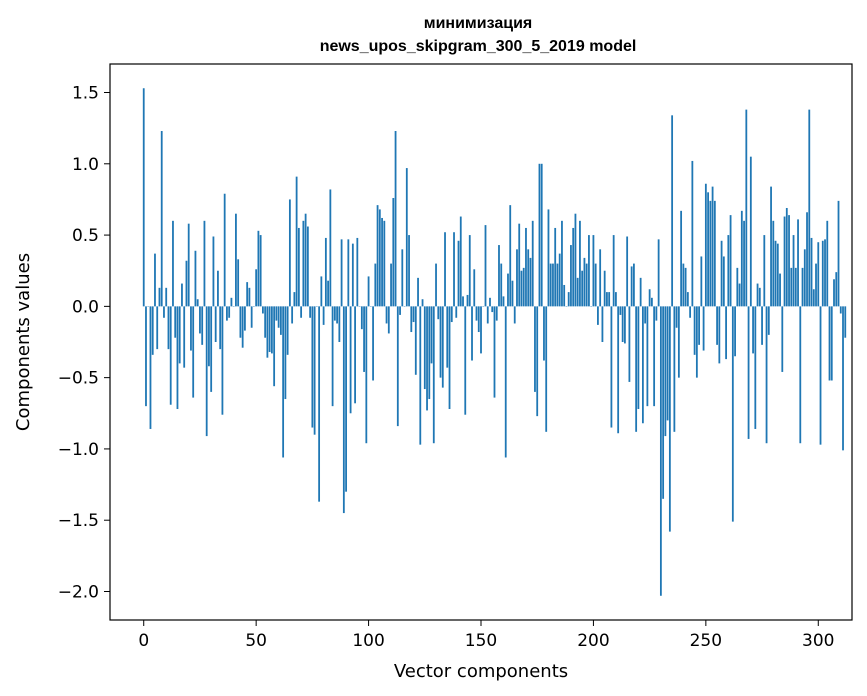  What do you see at coordinates (78, 592) in the screenshot?
I see `y-tick-label-0: −2.0` at bounding box center [78, 592].